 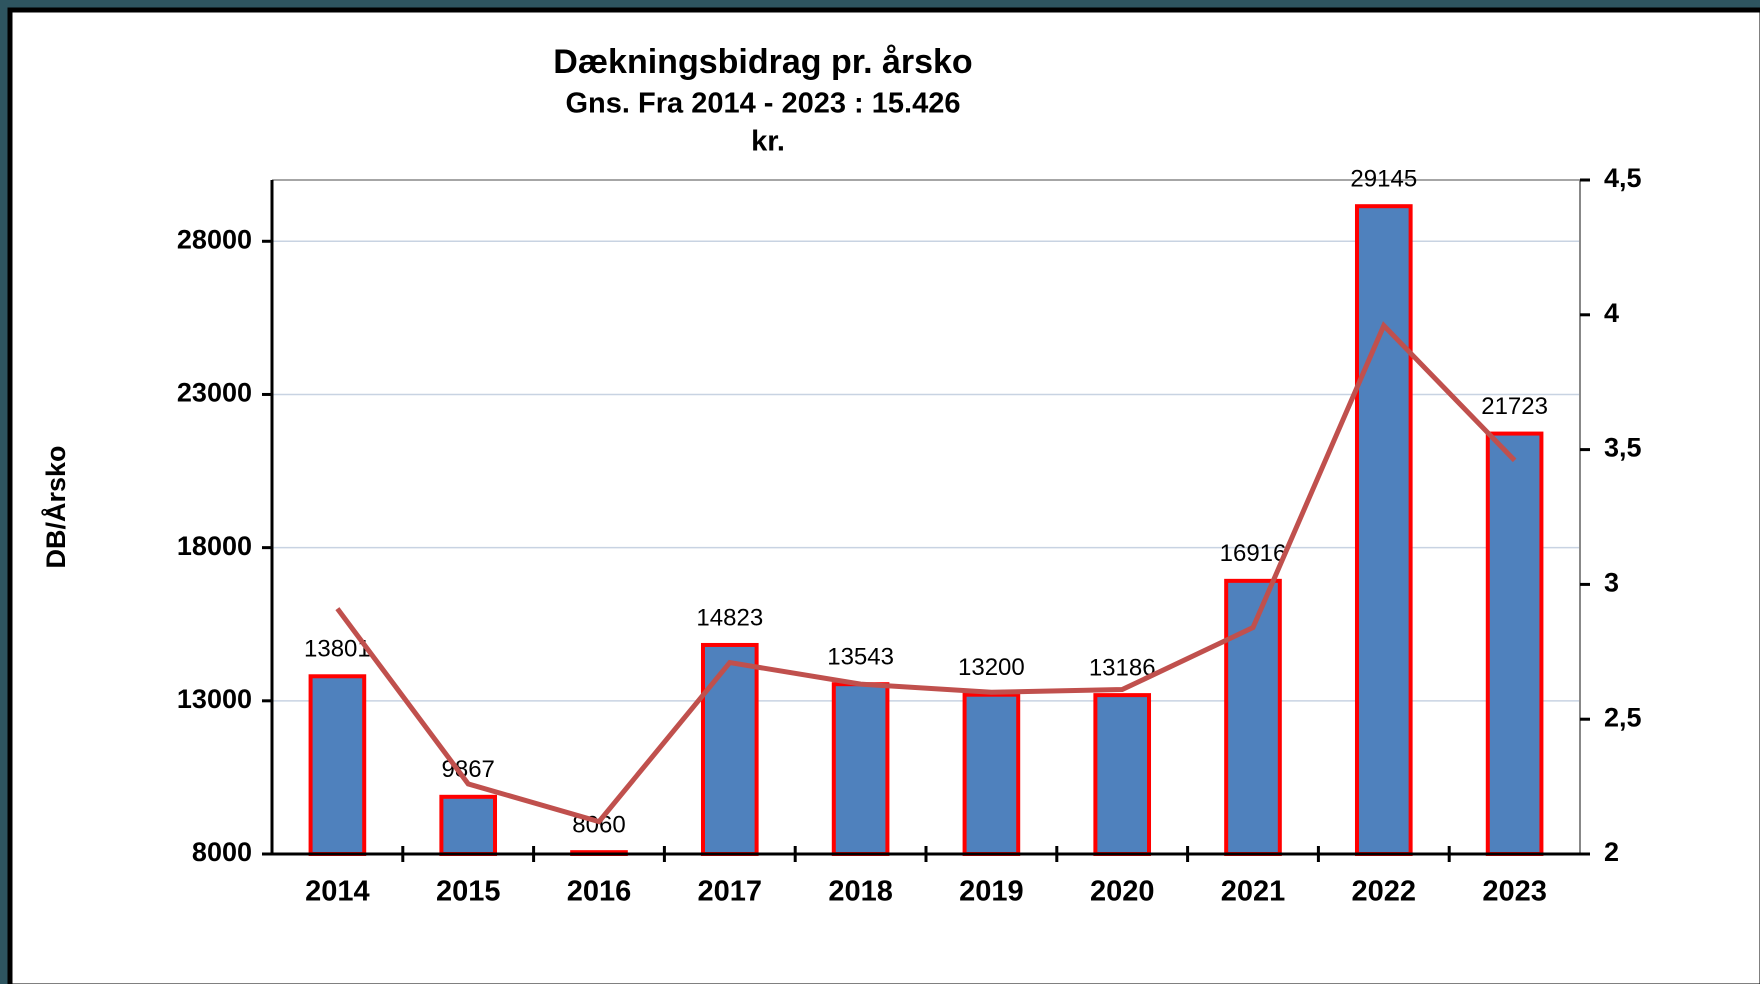 I want to click on x-tick-label: 2019, so click(x=991, y=892).